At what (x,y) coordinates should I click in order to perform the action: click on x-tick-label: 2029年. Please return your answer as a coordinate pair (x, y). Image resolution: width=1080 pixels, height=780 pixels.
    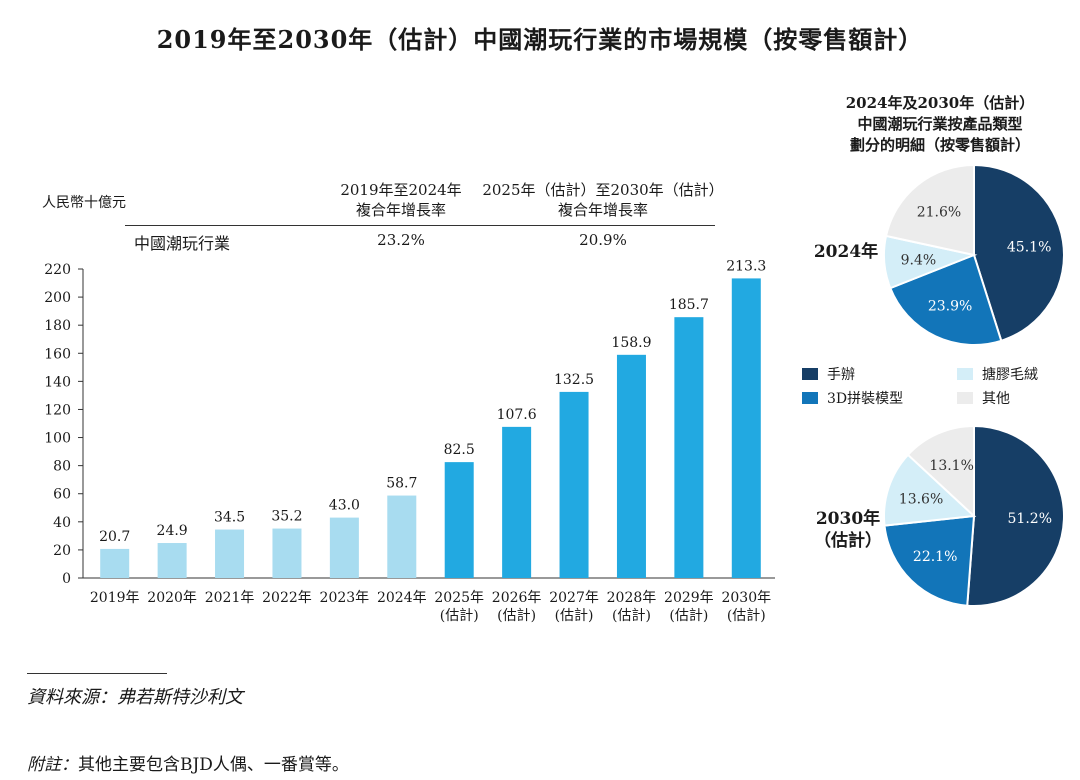
    Looking at the image, I should click on (689, 598).